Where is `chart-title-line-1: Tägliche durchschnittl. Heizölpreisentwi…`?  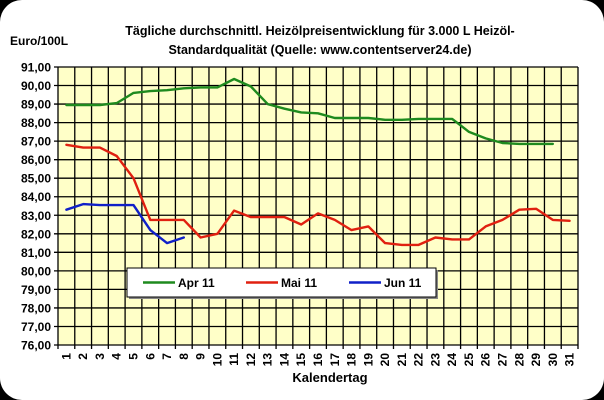
chart-title-line-1: Tägliche durchschnittl. Heizölpreisentwi… is located at coordinates (320, 31).